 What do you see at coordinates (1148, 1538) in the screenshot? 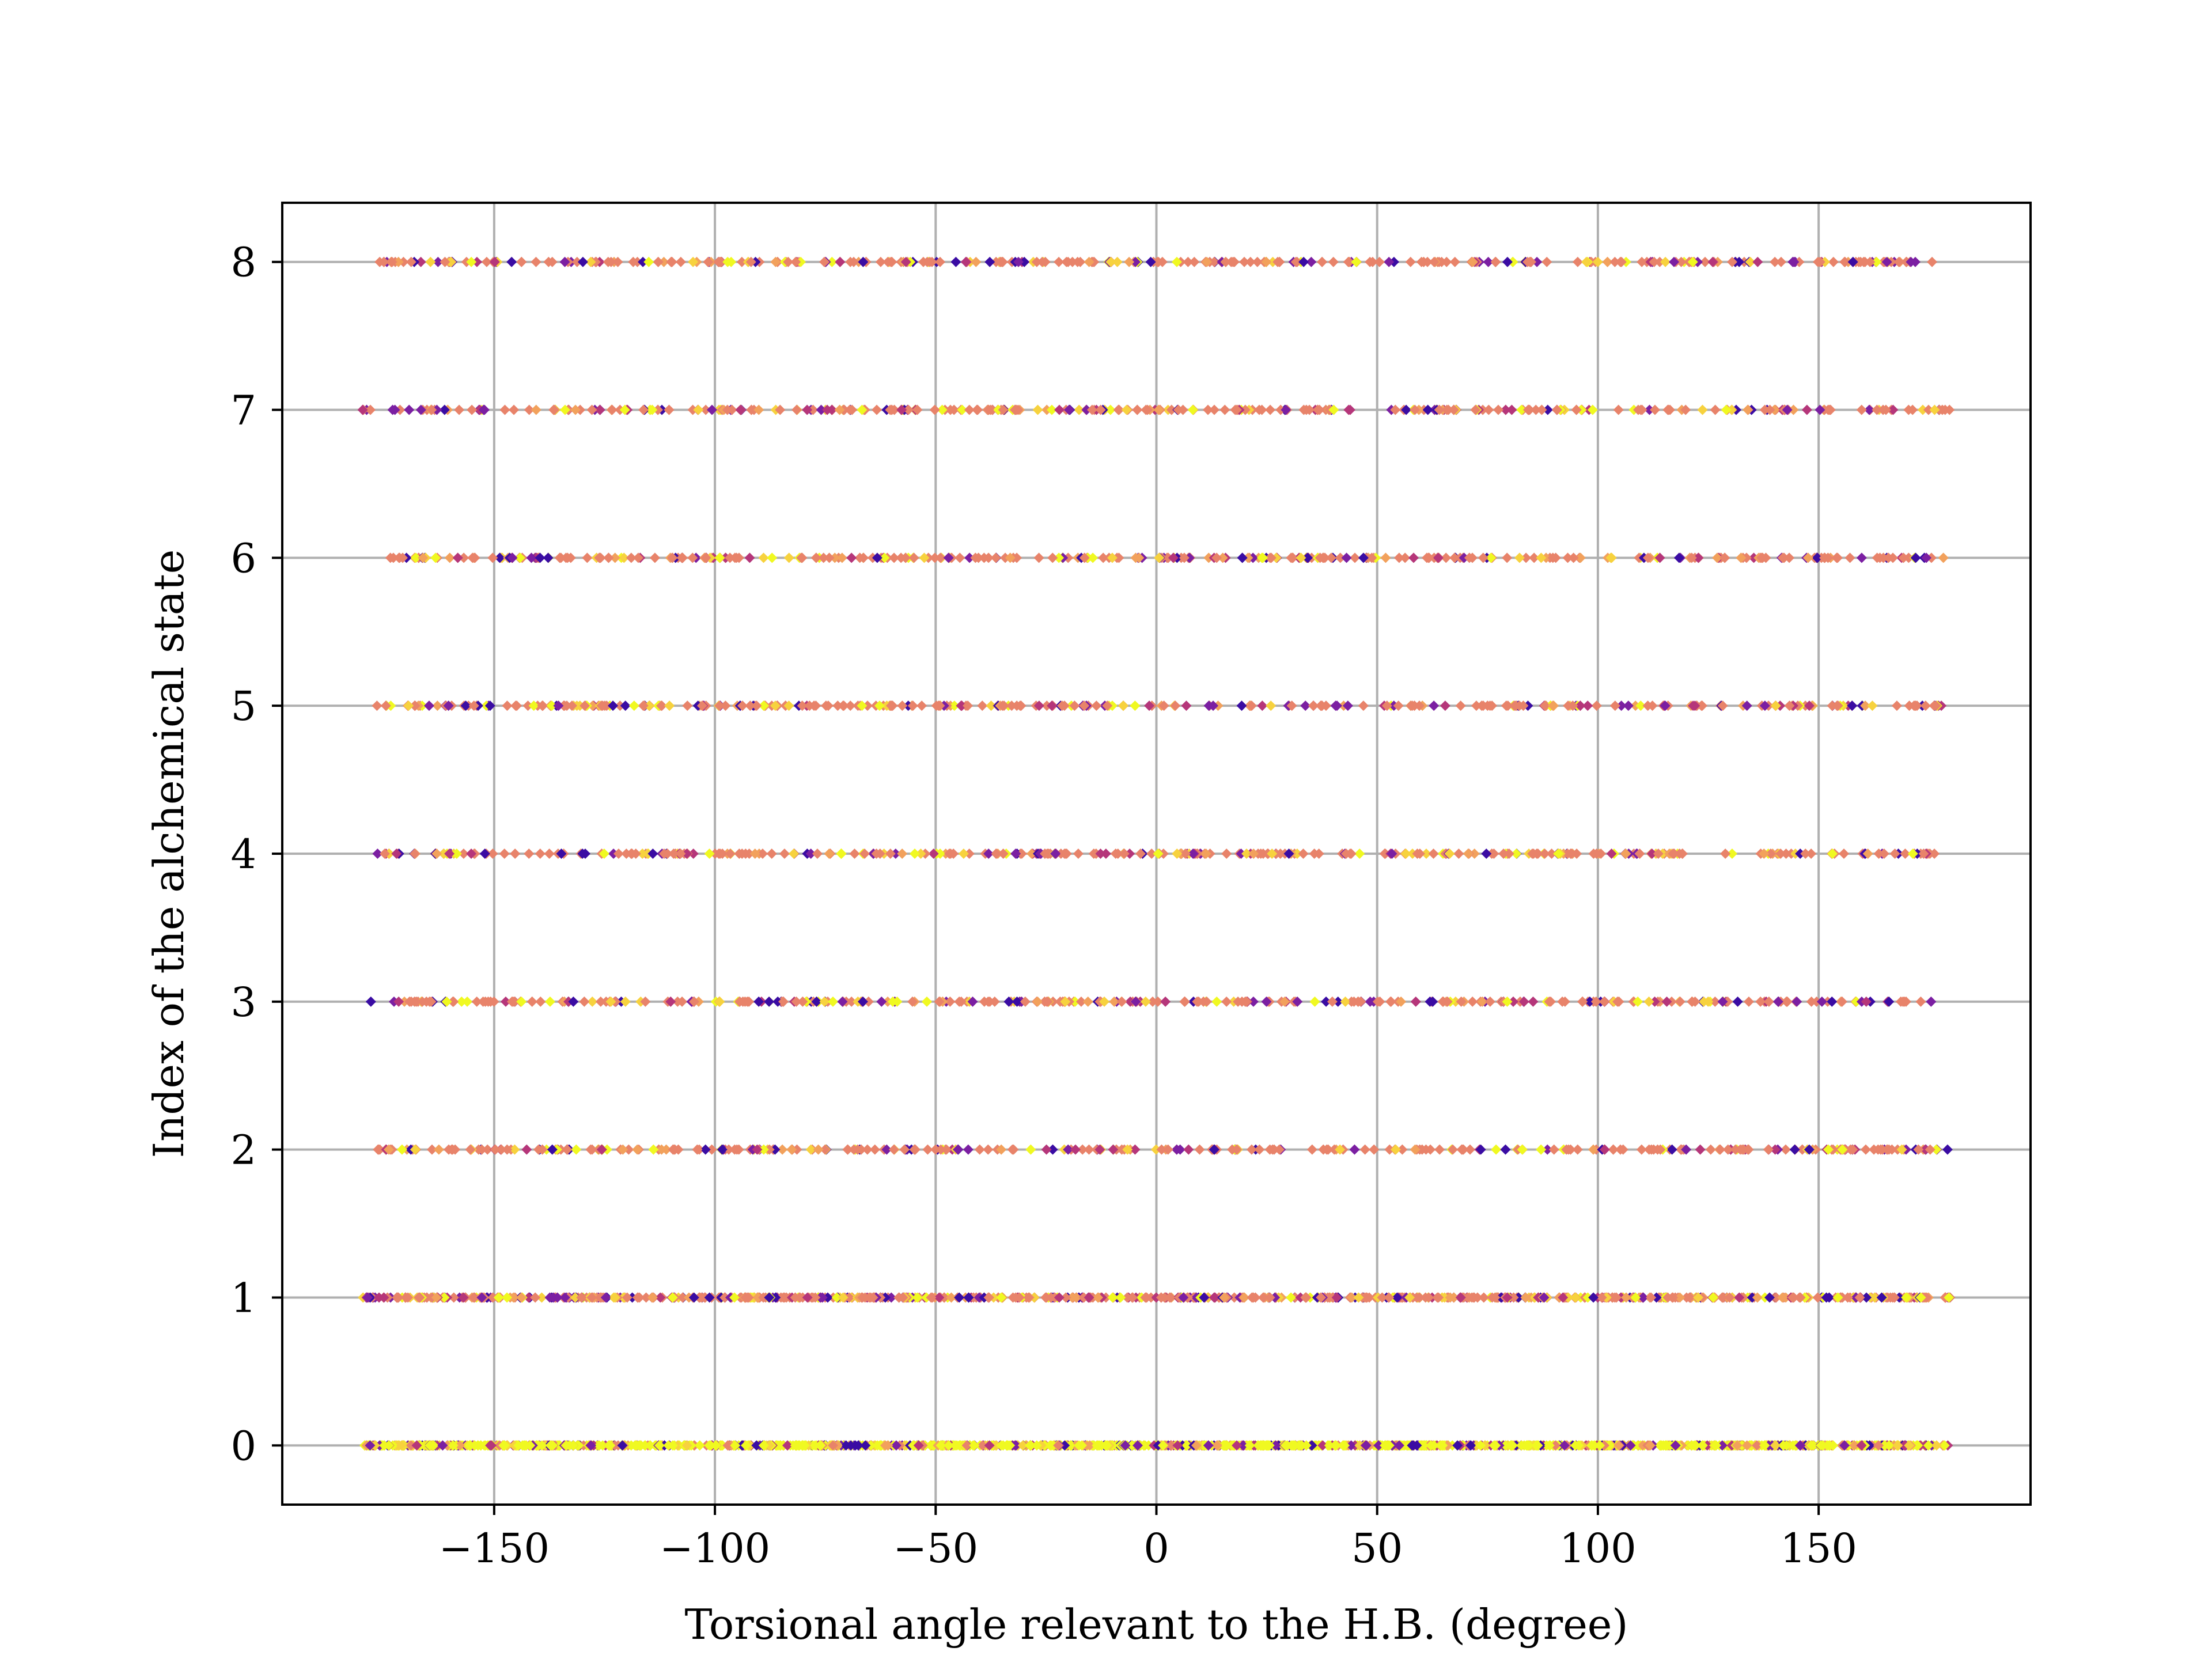
I see `x-axis-ticks: −150 −100 −50 0 50 100 150` at bounding box center [1148, 1538].